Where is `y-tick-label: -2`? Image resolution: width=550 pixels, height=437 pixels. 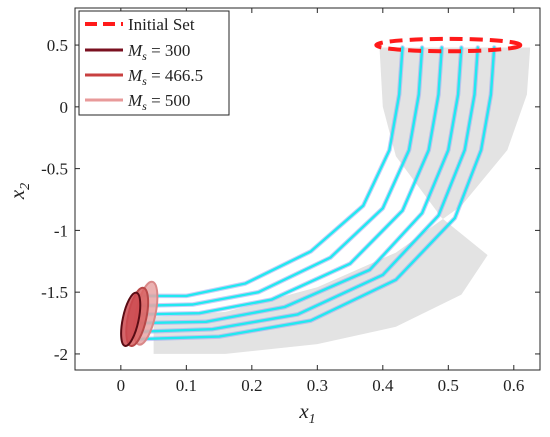 y-tick-label: -2 is located at coordinates (61, 354).